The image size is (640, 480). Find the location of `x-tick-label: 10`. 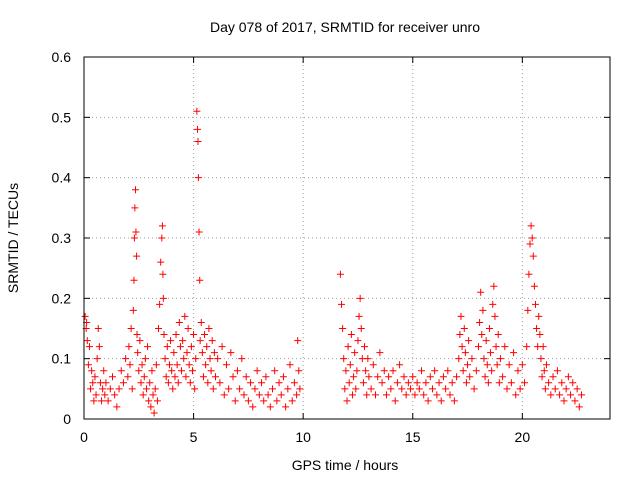

x-tick-label: 10 is located at coordinates (303, 437).